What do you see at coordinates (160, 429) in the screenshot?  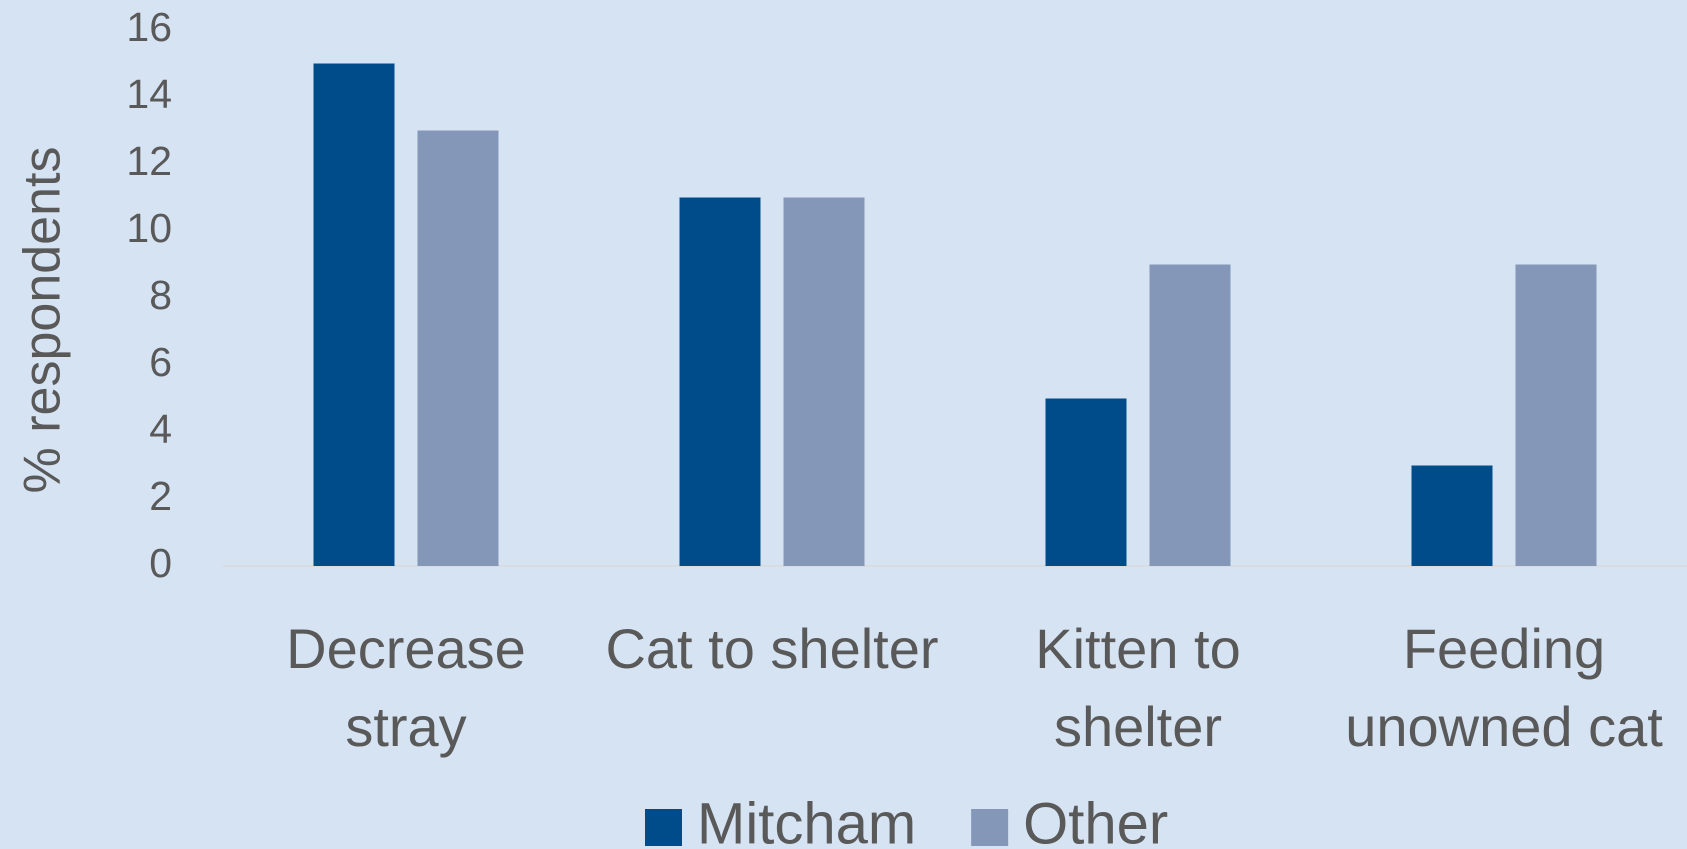 I see `y-tick-label: 4` at bounding box center [160, 429].